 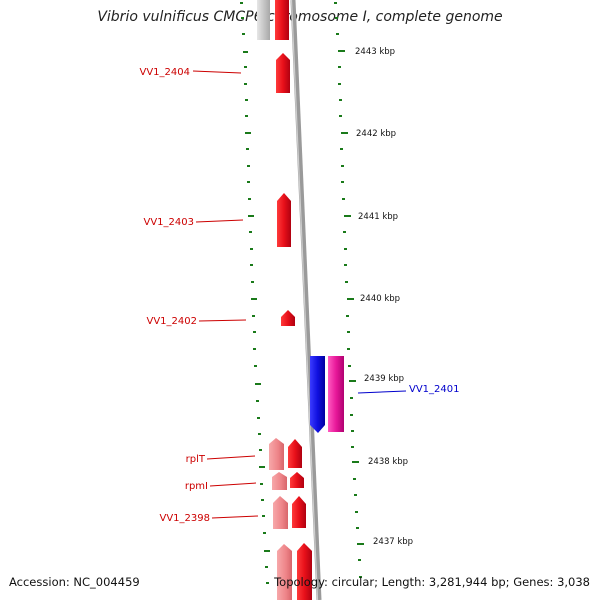 What do you see at coordinates (380, 299) in the screenshot?
I see `kbp-label-2440: 2440 kbp` at bounding box center [380, 299].